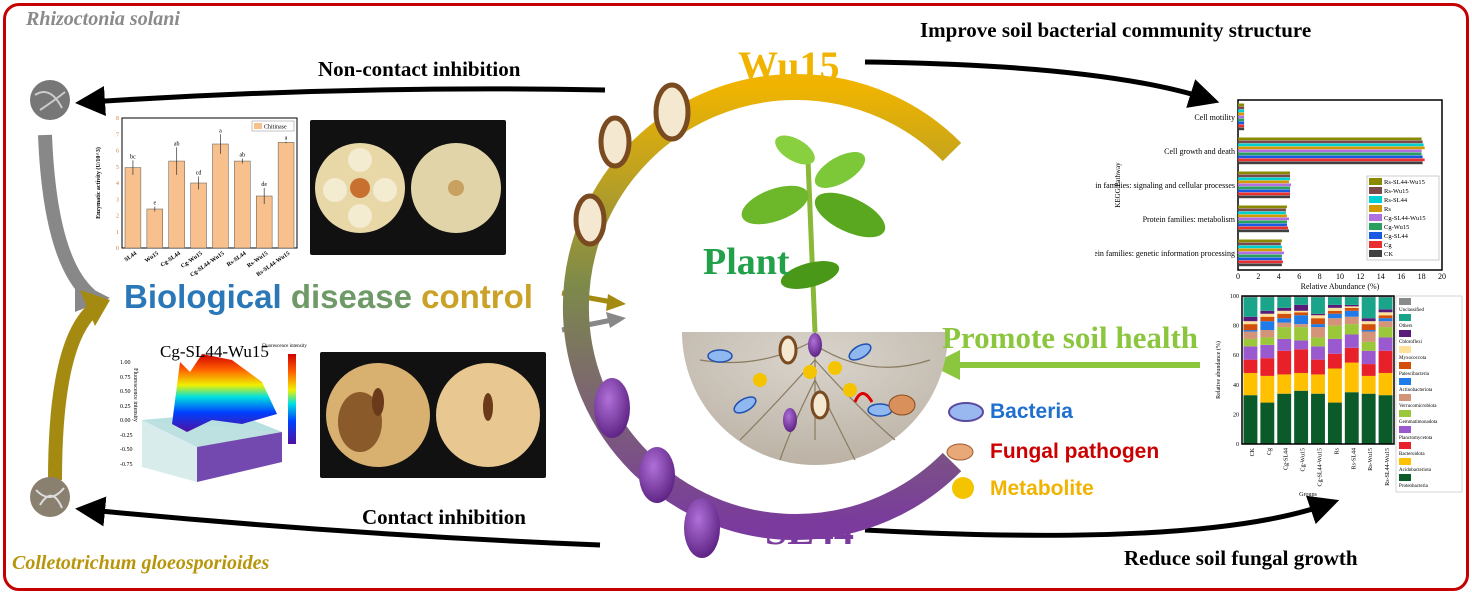 Image resolution: width=1472 pixels, height=594 pixels. What do you see at coordinates (284, 346) in the screenshot?
I see `fluor-colorbar-label: Fluorescence intensity` at bounding box center [284, 346].